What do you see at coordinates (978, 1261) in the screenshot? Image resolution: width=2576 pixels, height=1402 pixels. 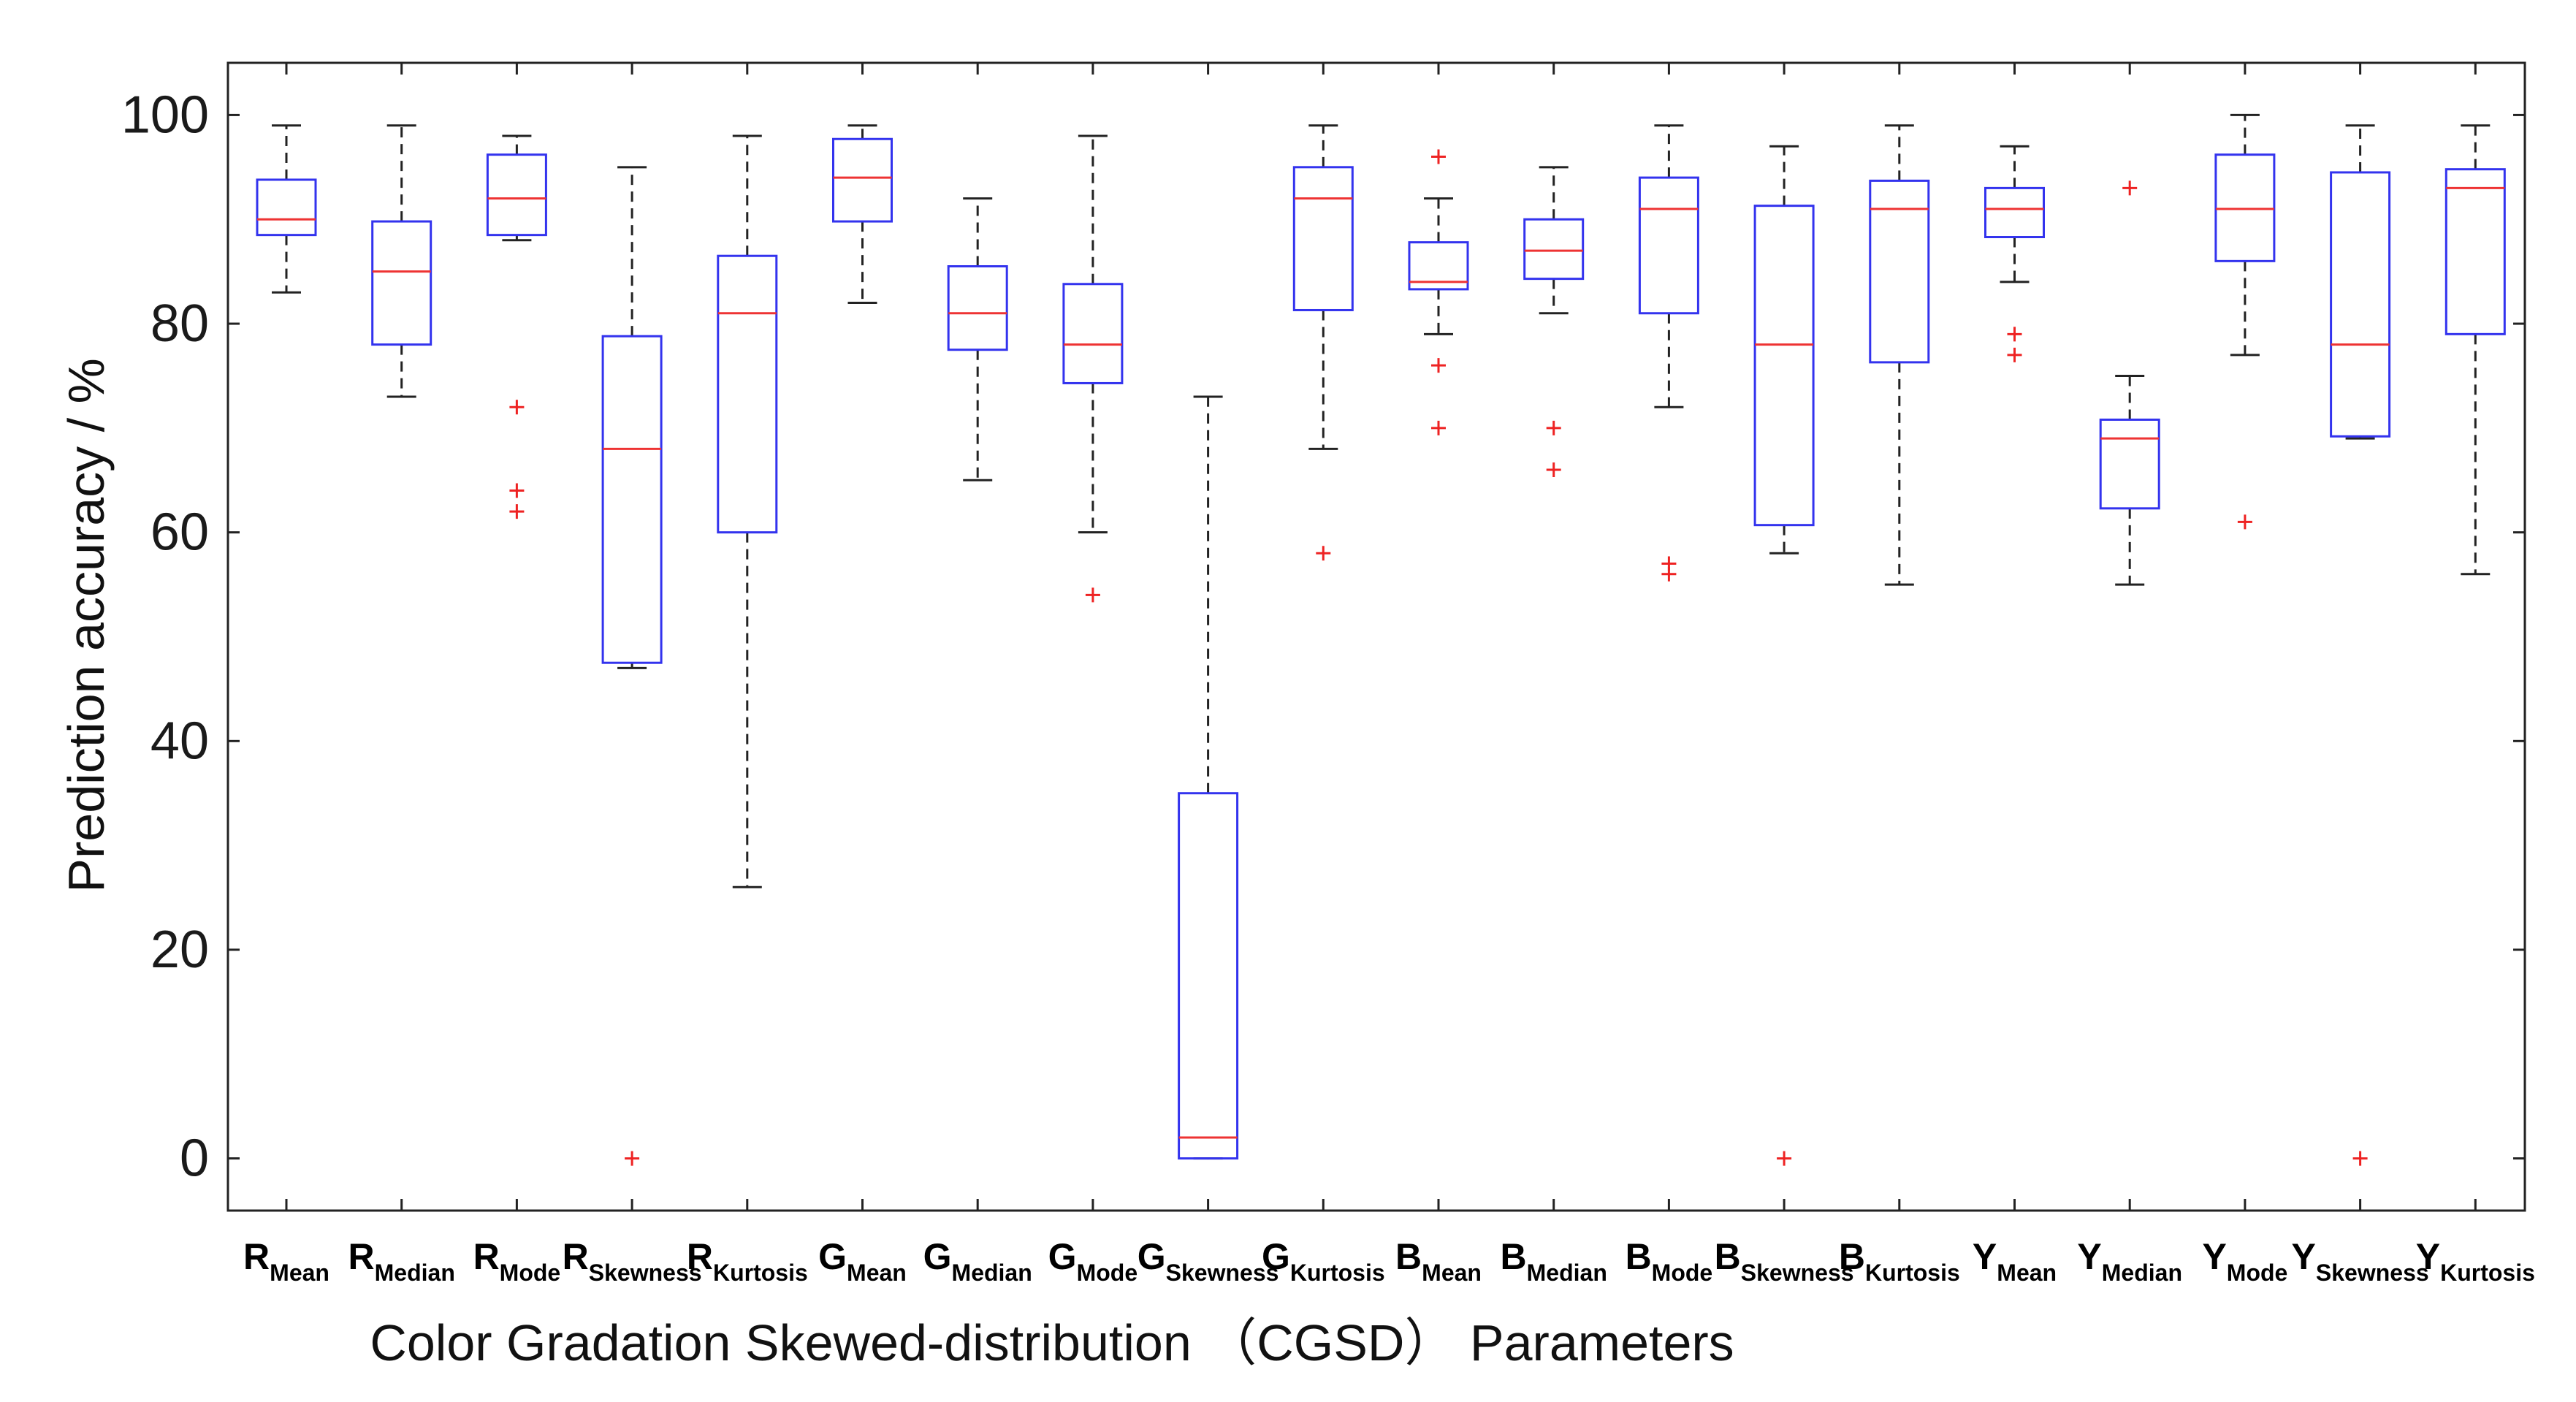 I see `category-label: GMedian` at bounding box center [978, 1261].